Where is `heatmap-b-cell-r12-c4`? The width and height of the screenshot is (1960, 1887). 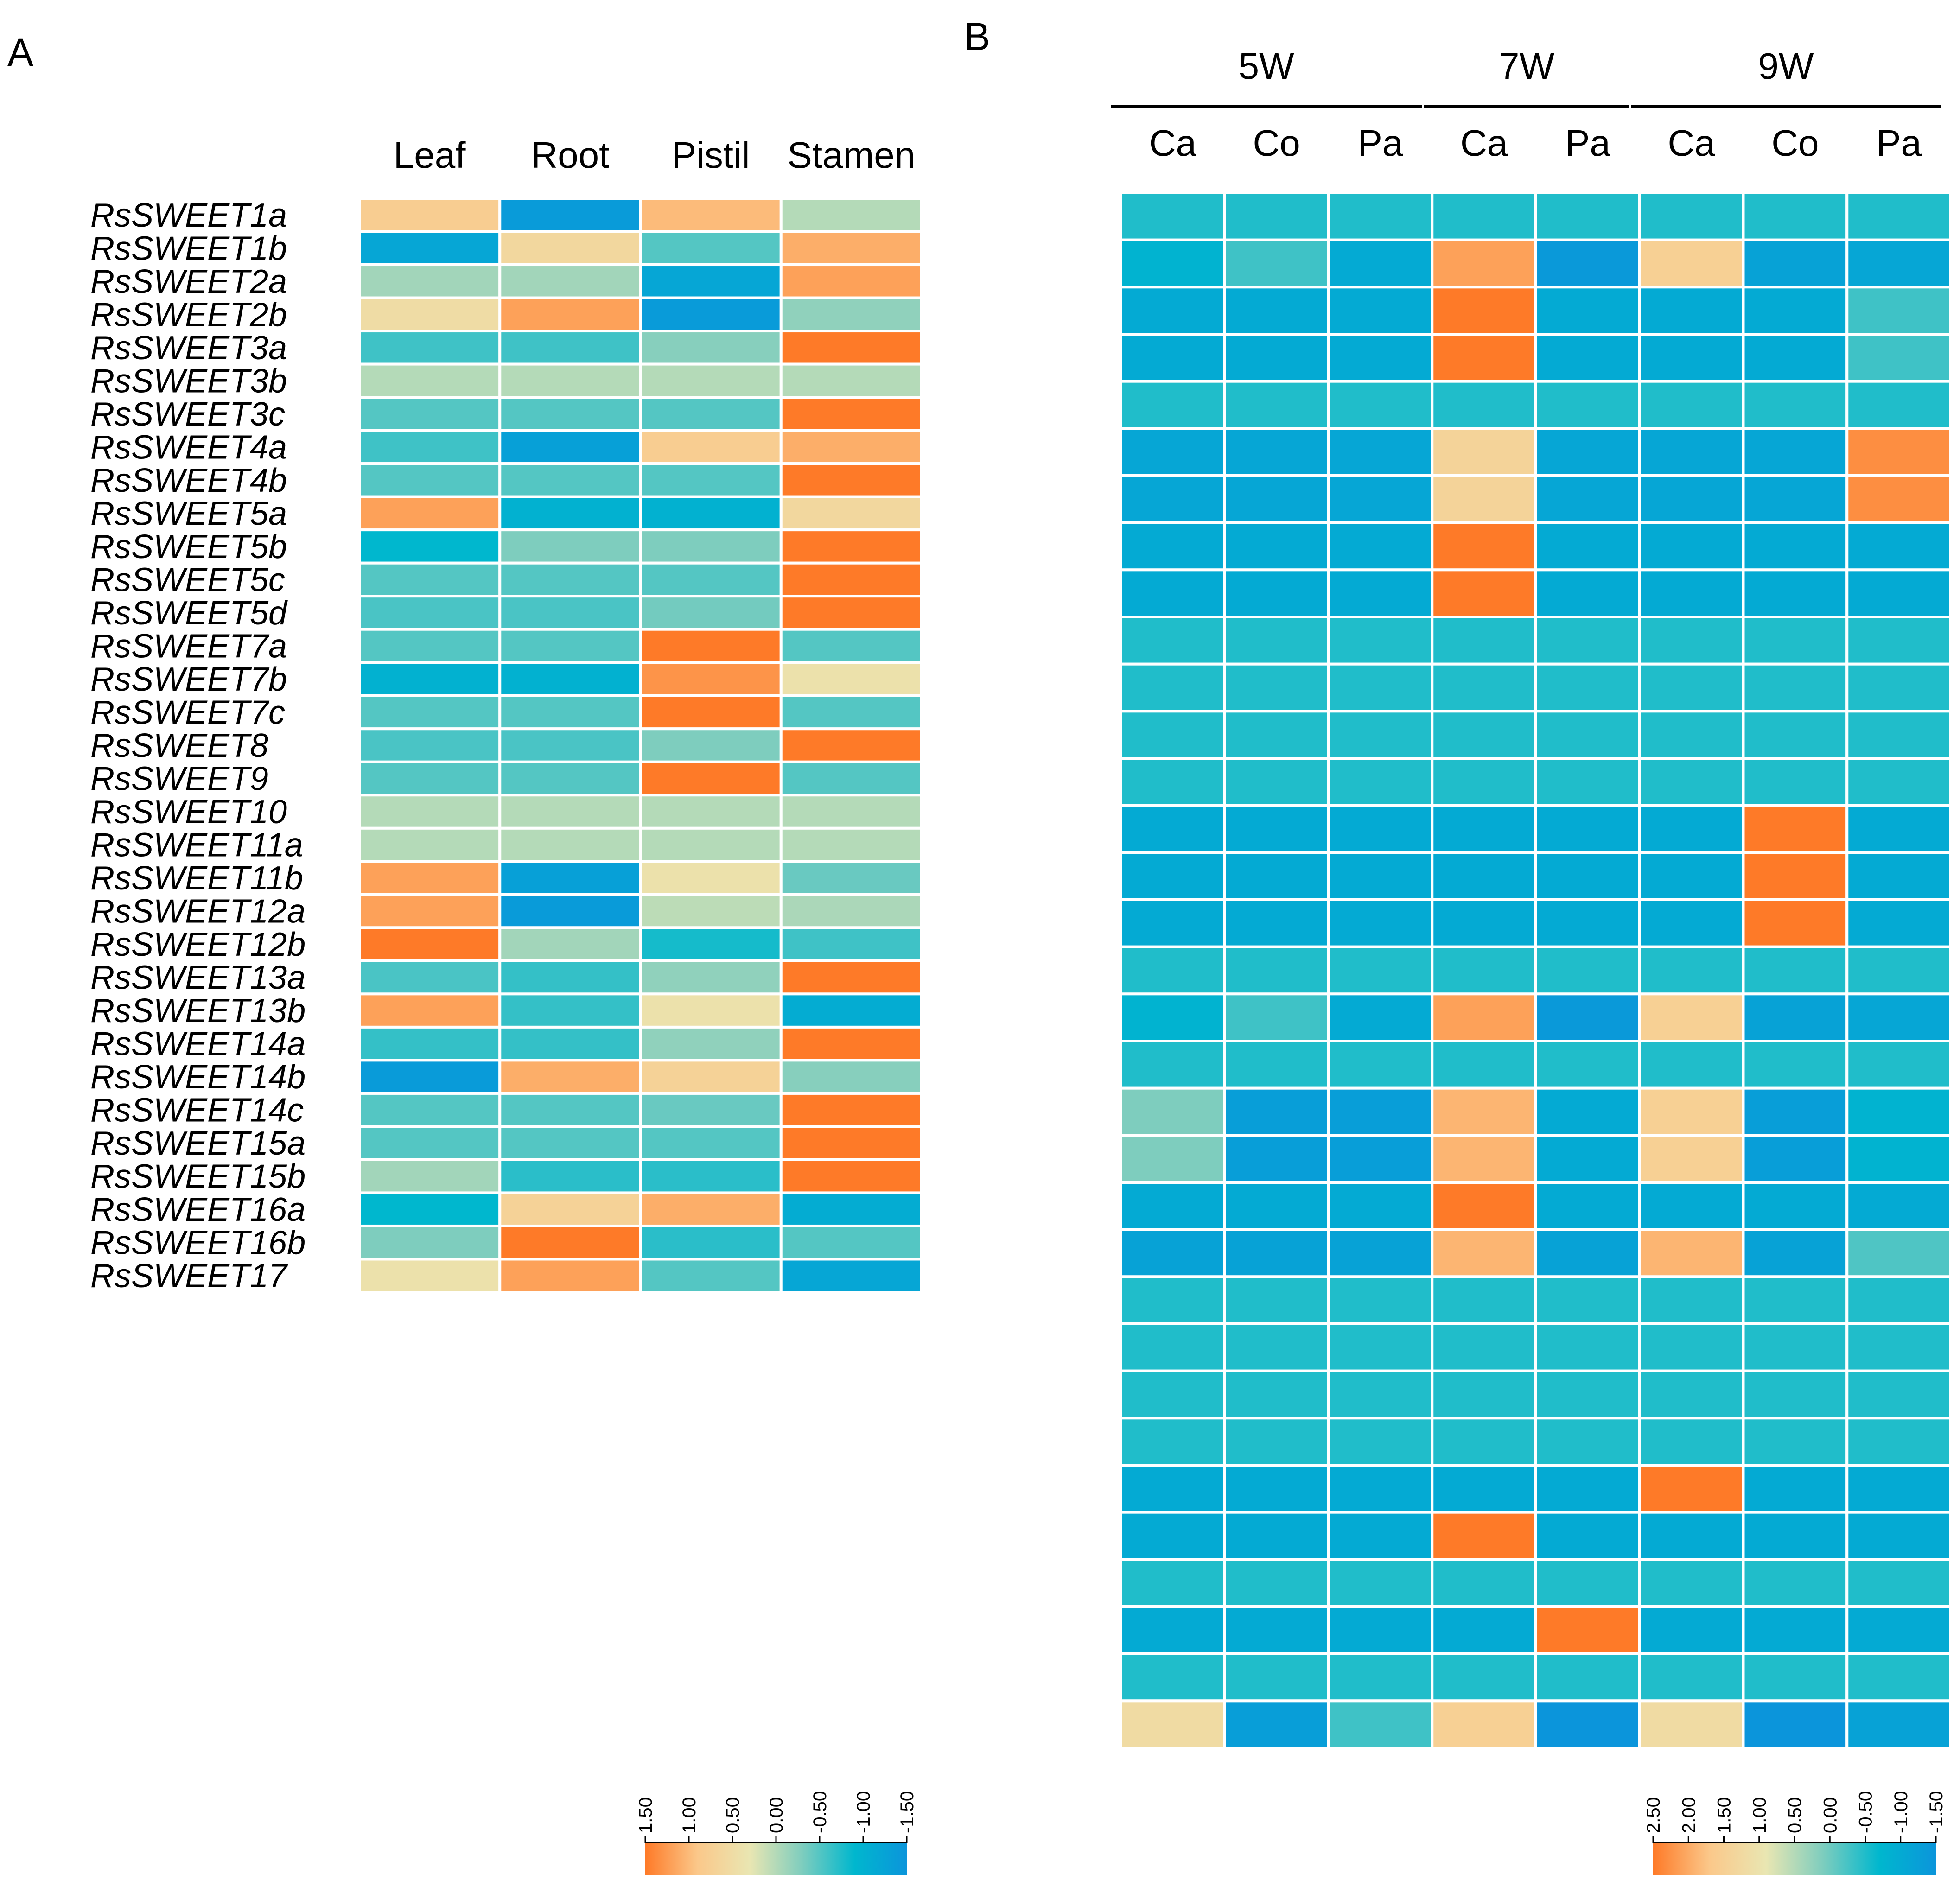 heatmap-b-cell-r12-c4 is located at coordinates (1484, 735).